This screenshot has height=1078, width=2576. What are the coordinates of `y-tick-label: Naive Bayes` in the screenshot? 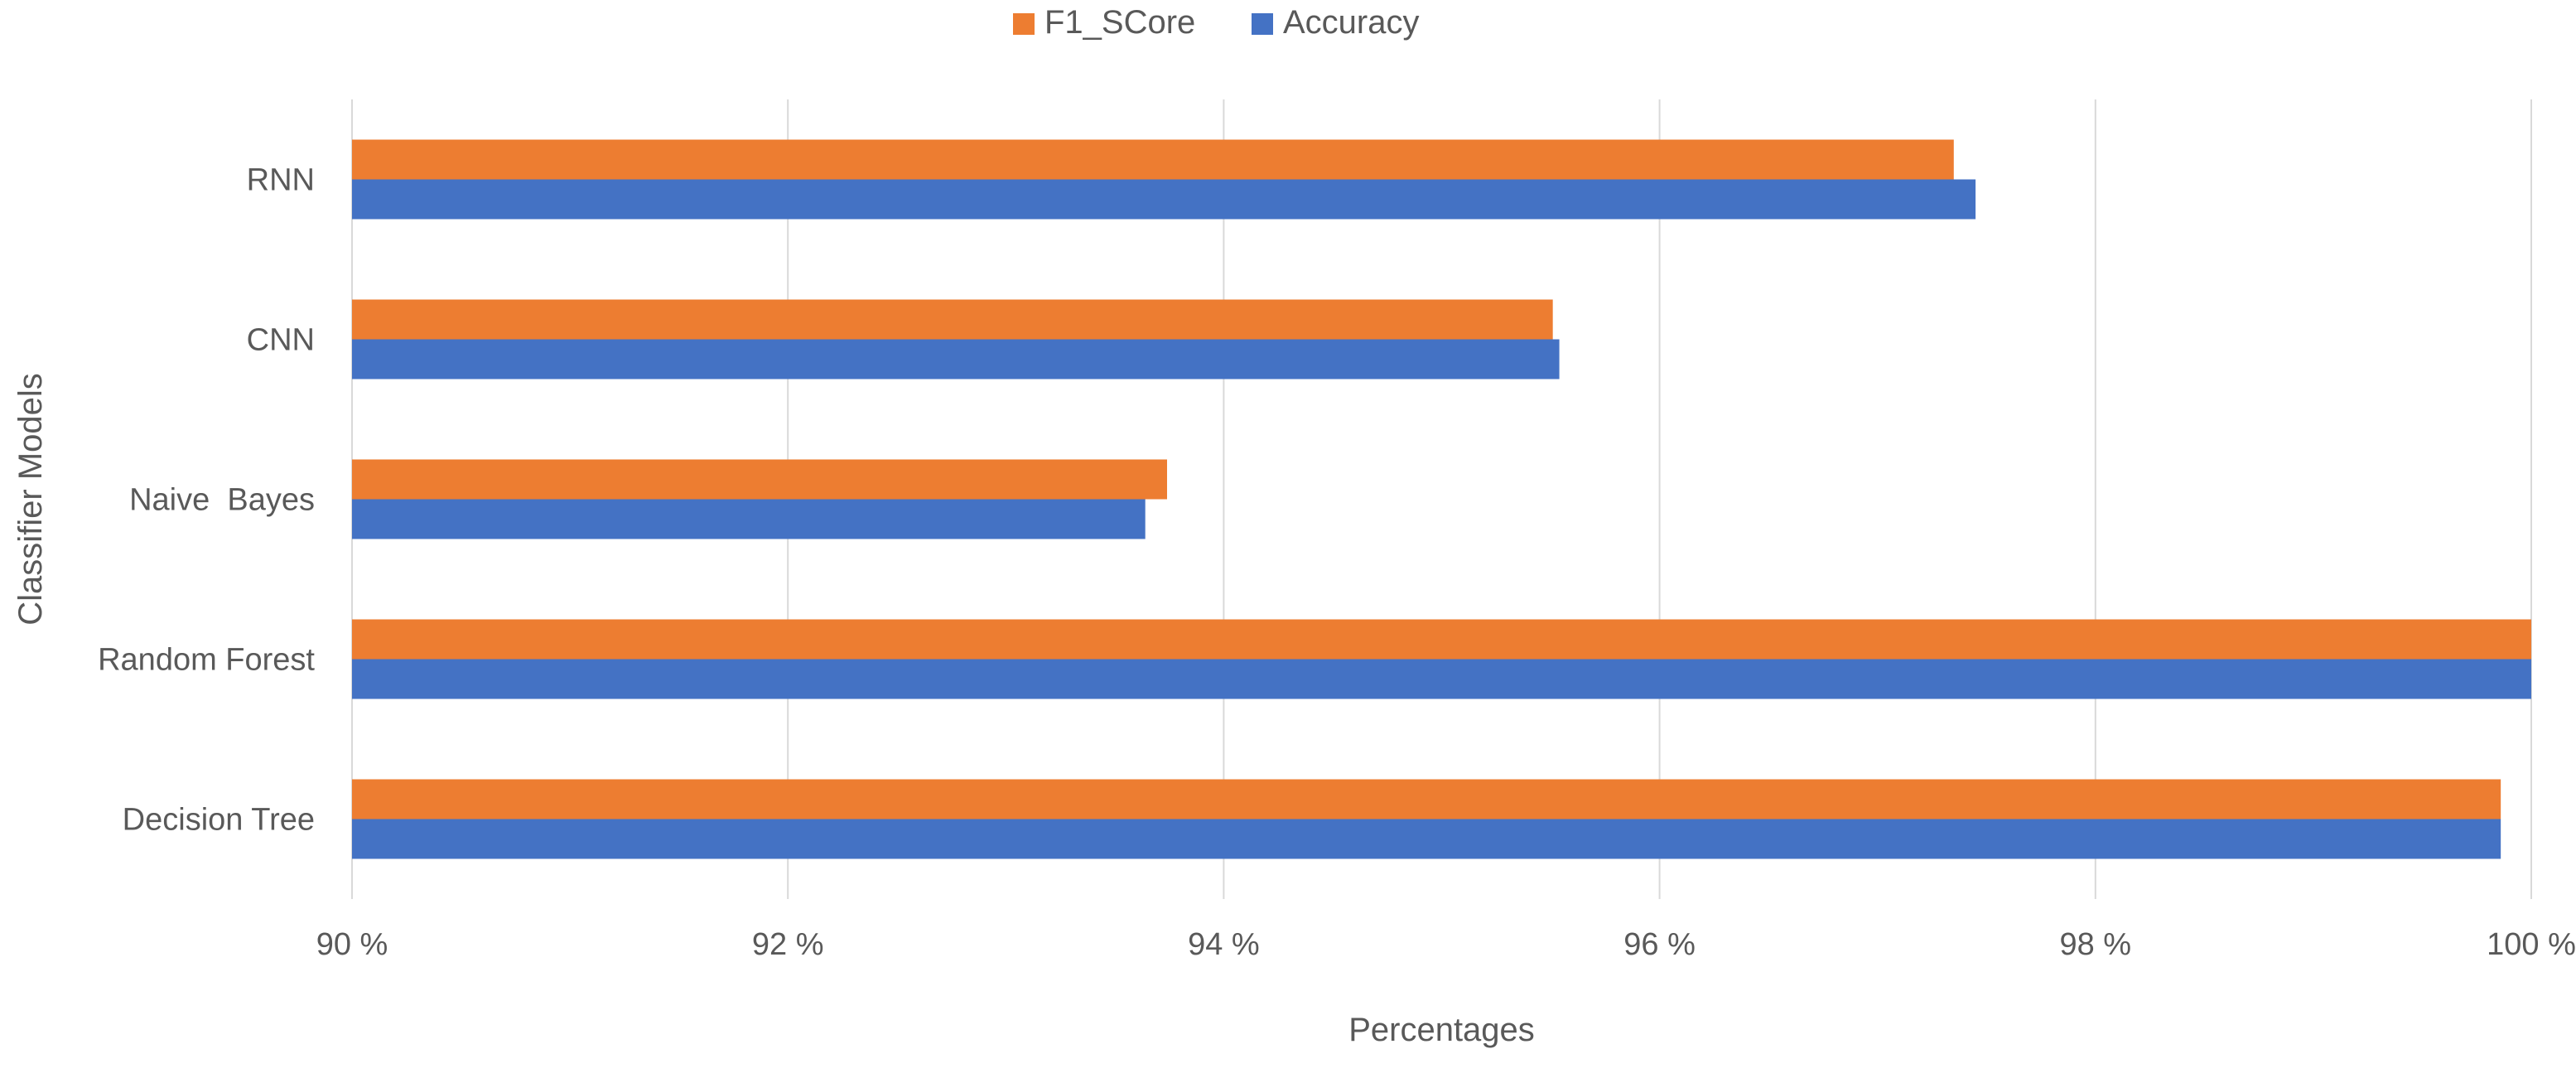 It's located at (222, 500).